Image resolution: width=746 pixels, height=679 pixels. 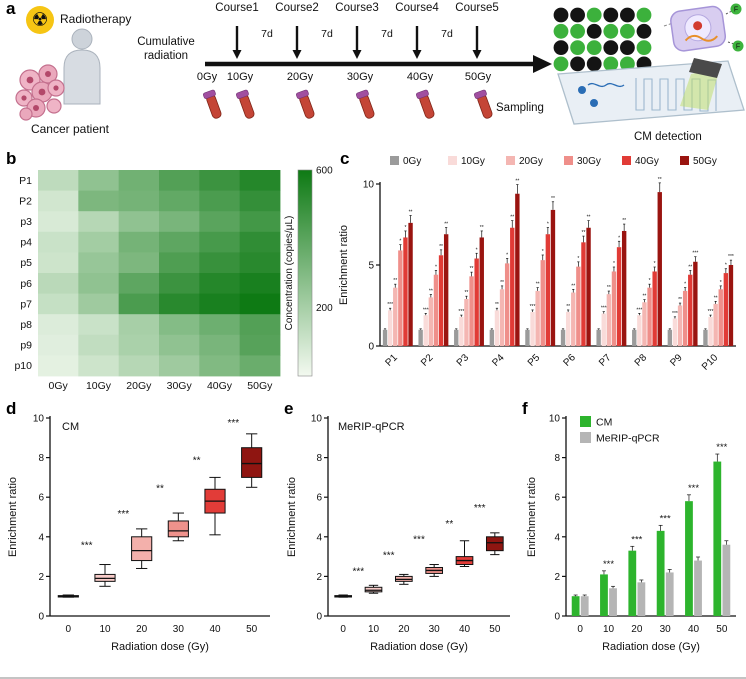 I want to click on svg-text: P2, so click(x=427, y=360).